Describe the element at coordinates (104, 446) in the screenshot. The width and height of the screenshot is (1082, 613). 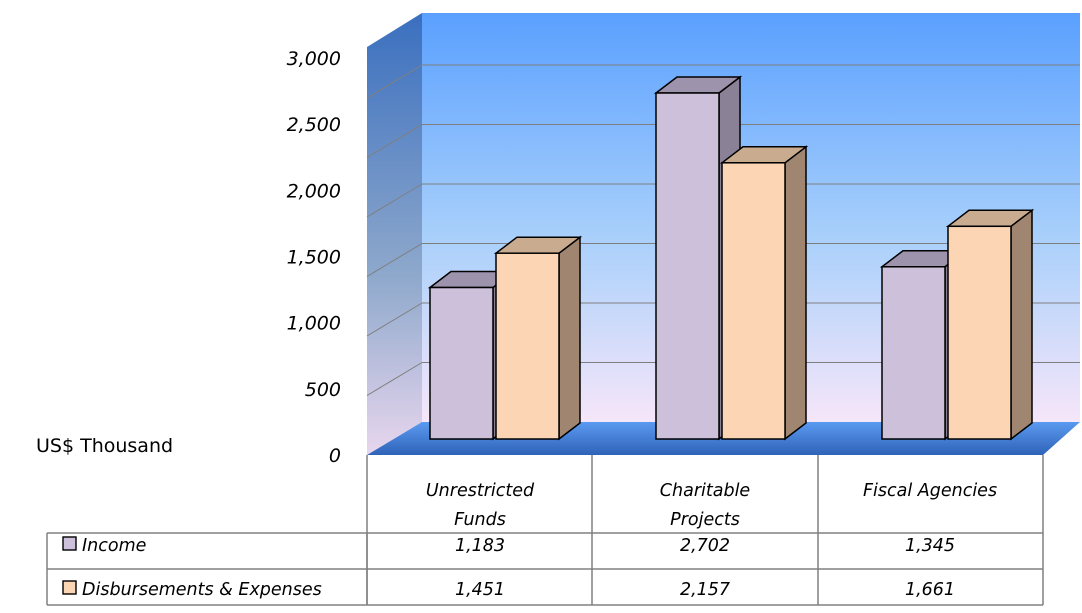
I see `y-axis-label: US$ Thousand` at that location.